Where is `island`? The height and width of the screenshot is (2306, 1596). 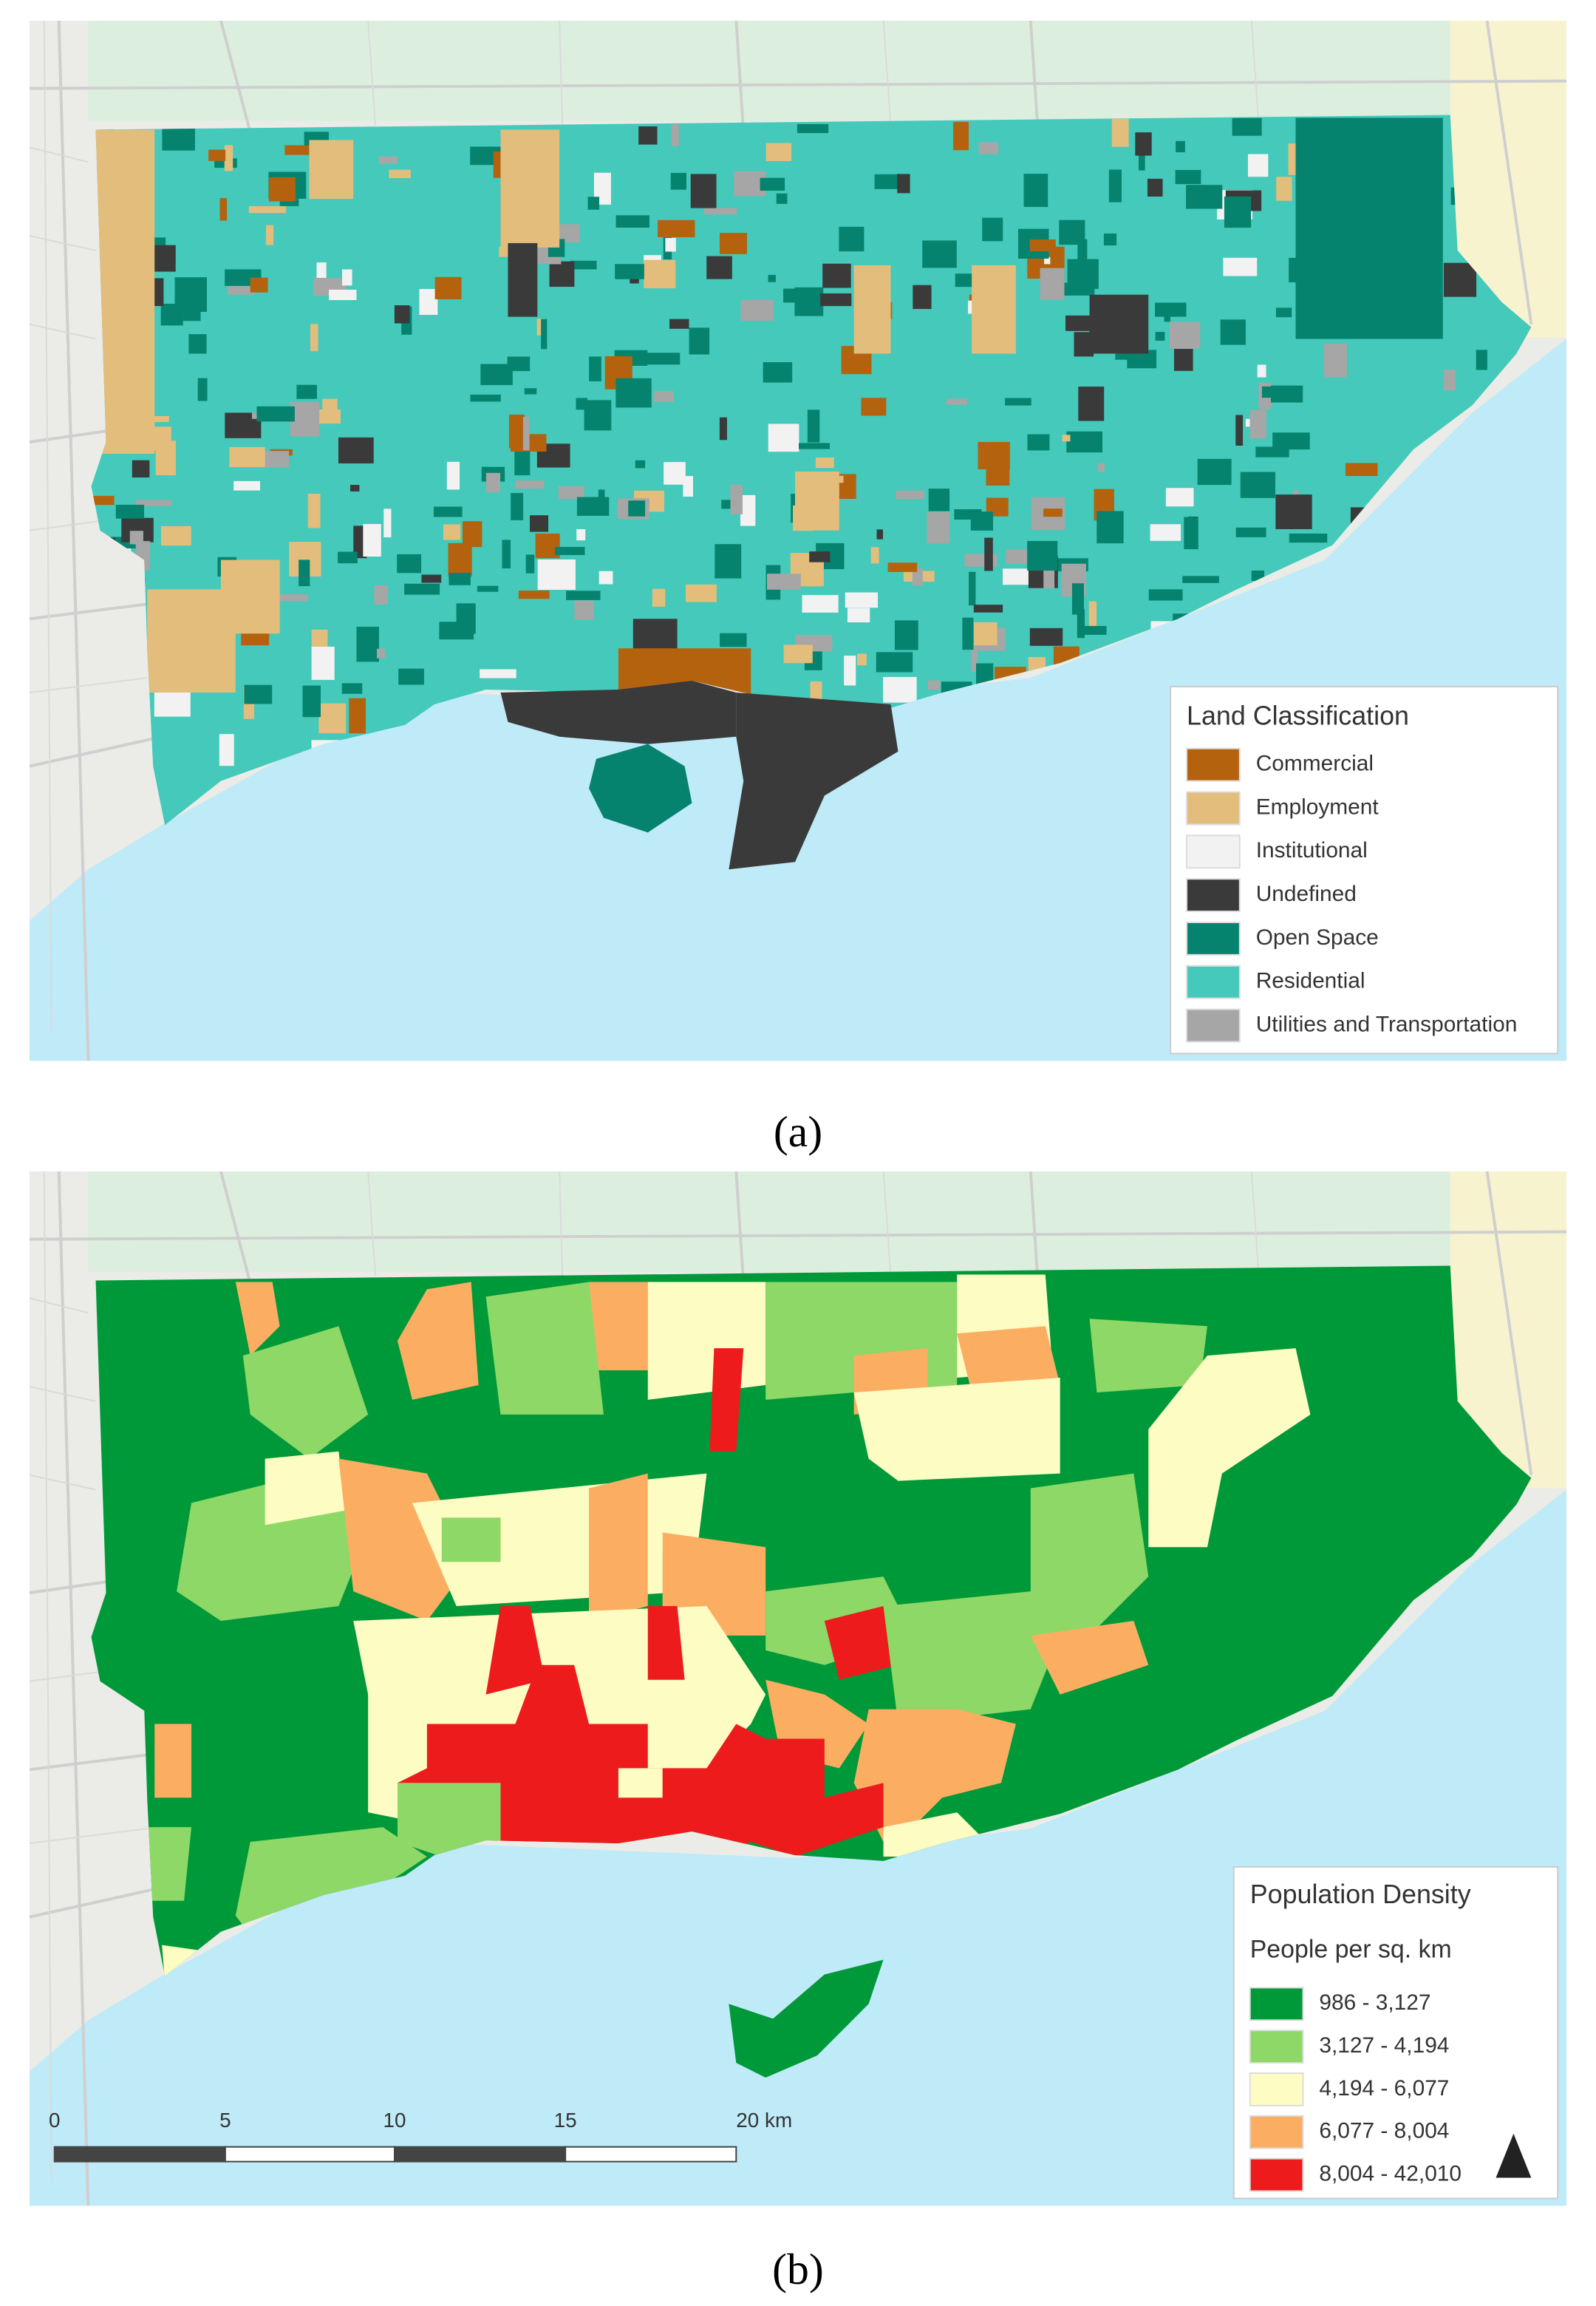 island is located at coordinates (806, 2019).